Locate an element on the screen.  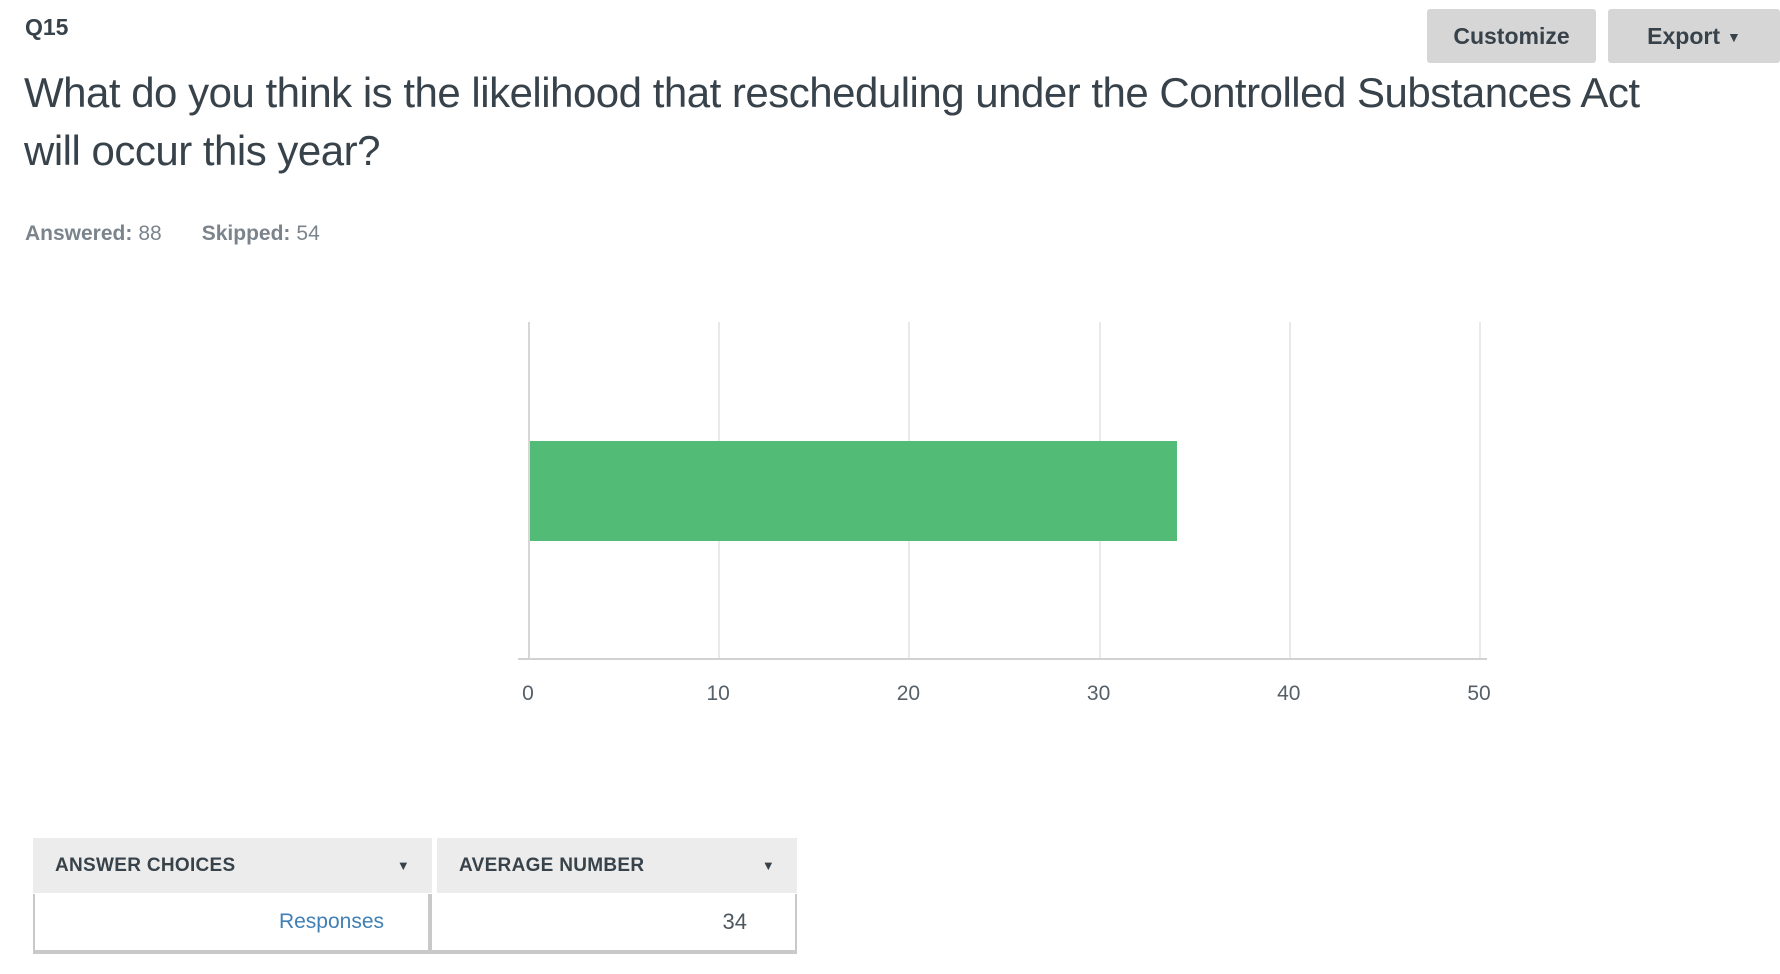
column-header-average-number: AVERAGE NUMBER ▼ is located at coordinates (617, 865).